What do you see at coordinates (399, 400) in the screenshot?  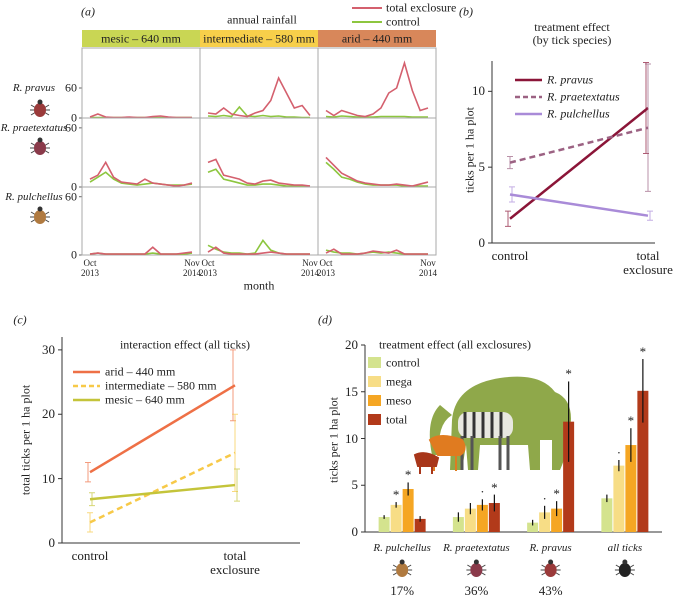 I see `legend-label: meso` at bounding box center [399, 400].